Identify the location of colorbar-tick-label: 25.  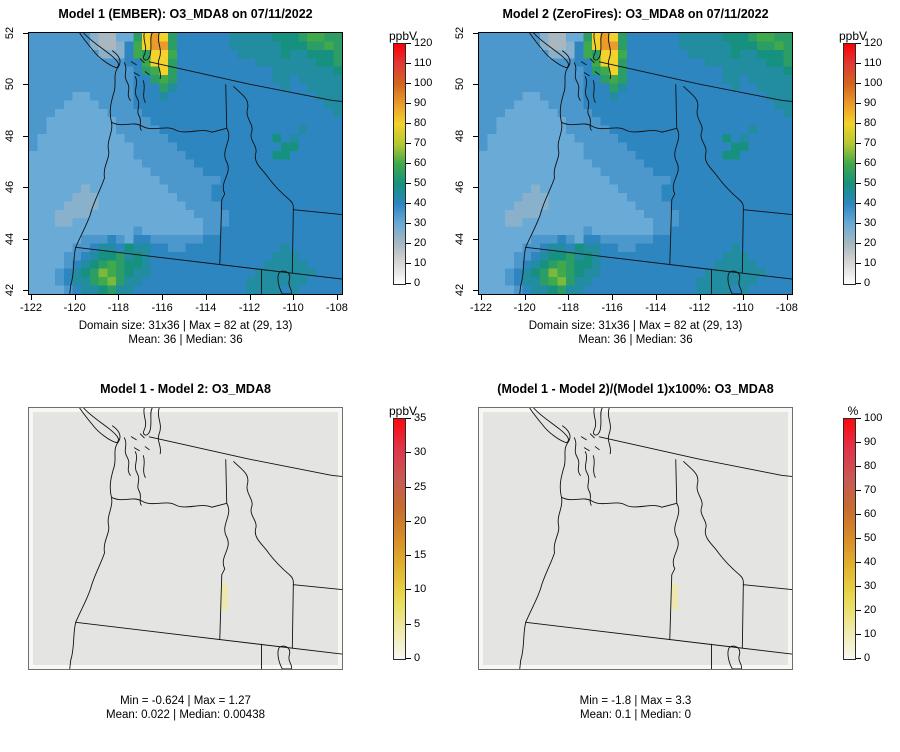
(420, 486).